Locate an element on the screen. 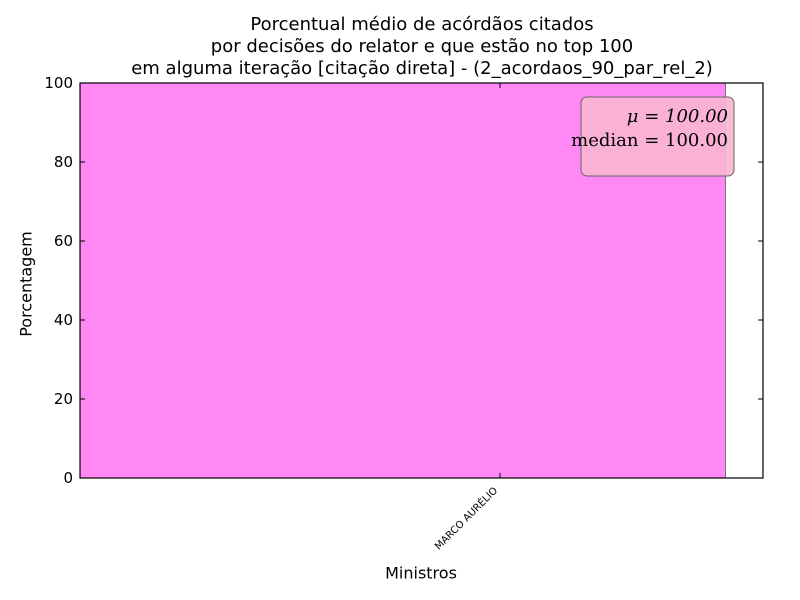 This screenshot has width=800, height=600. stats-median-text: median = 100.00 is located at coordinates (649, 140).